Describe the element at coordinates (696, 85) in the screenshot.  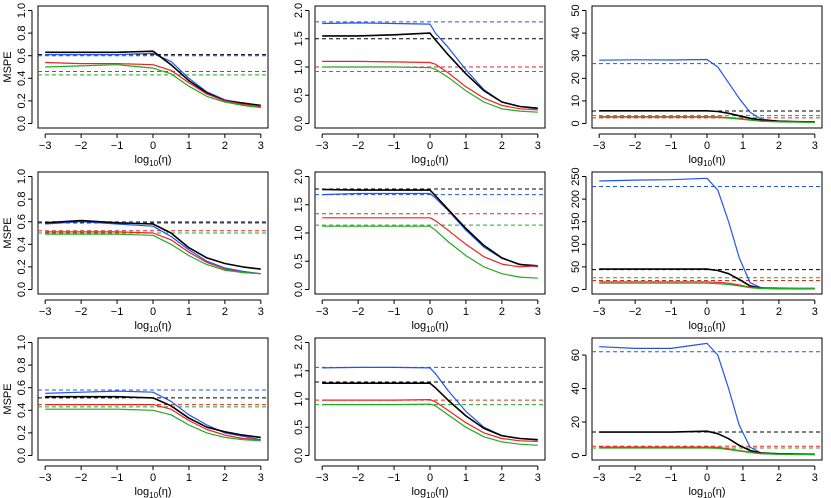
I see `chart-svg: 0 10 20 30 40 50 −3 −2 −1 0 1 2 3 log10(η)` at that location.